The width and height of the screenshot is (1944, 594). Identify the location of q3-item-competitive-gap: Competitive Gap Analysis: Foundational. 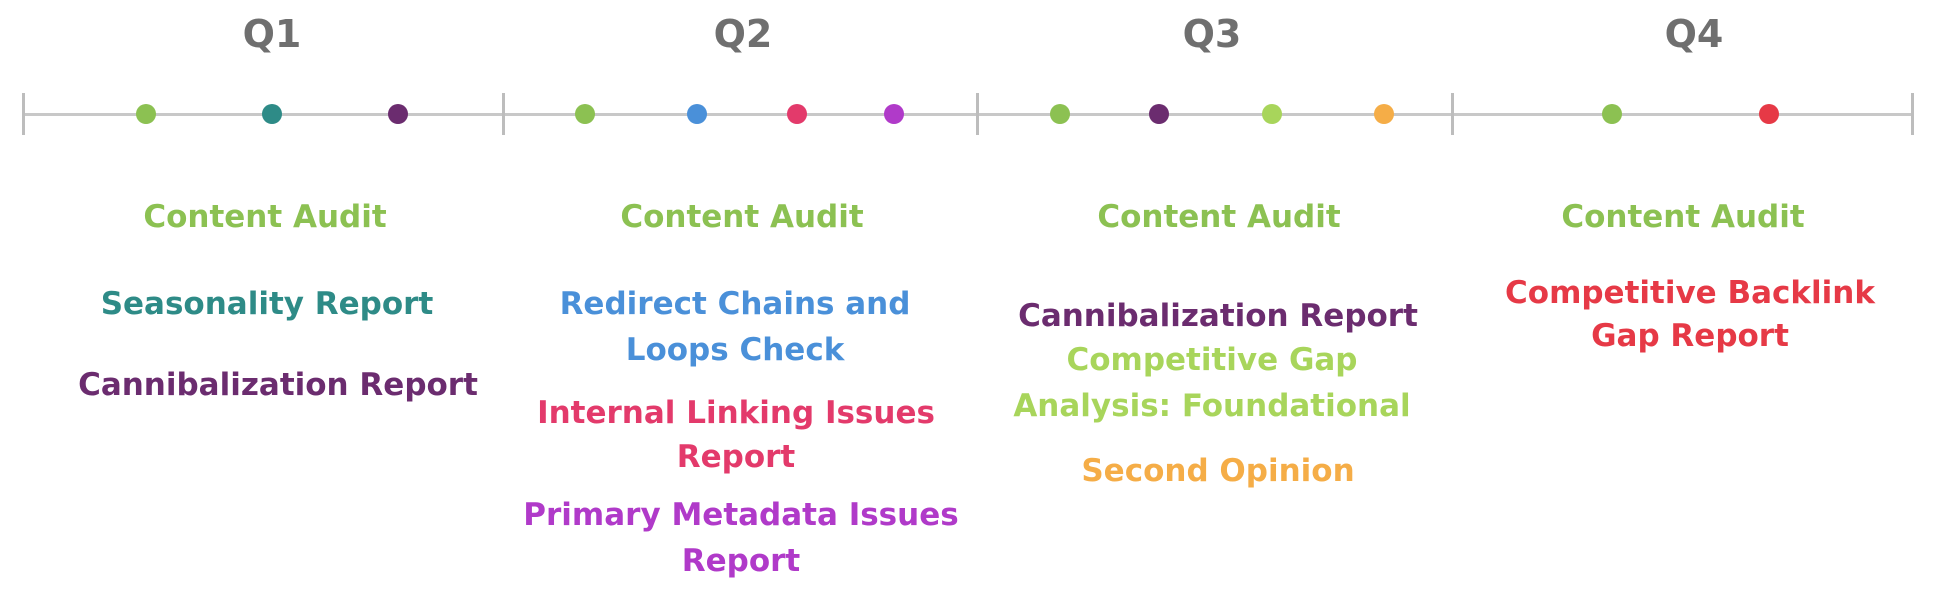
(1212, 383).